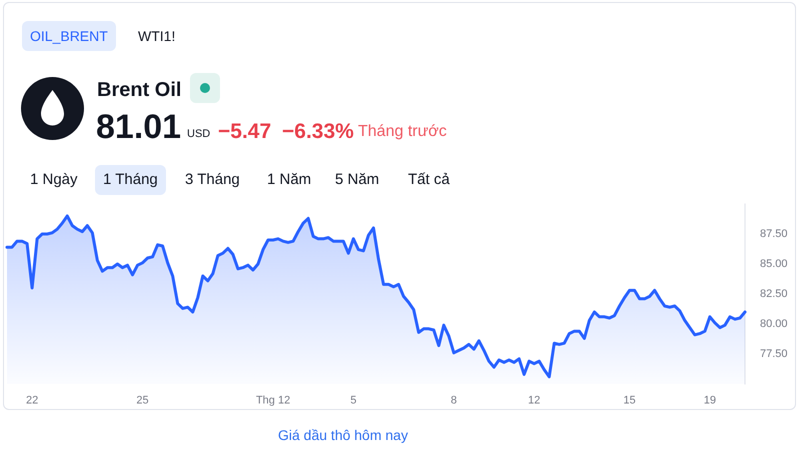 The height and width of the screenshot is (455, 800). Describe the element at coordinates (245, 131) in the screenshot. I see `text: −5.47` at that location.